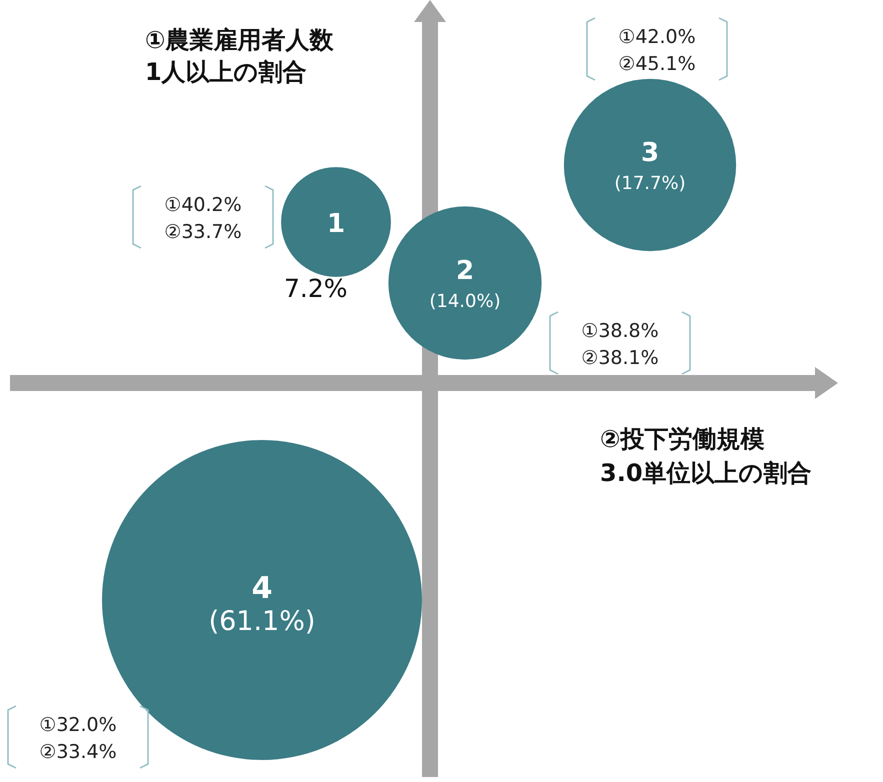 This screenshot has width=883, height=782. Describe the element at coordinates (465, 271) in the screenshot. I see `category-label: 2` at that location.